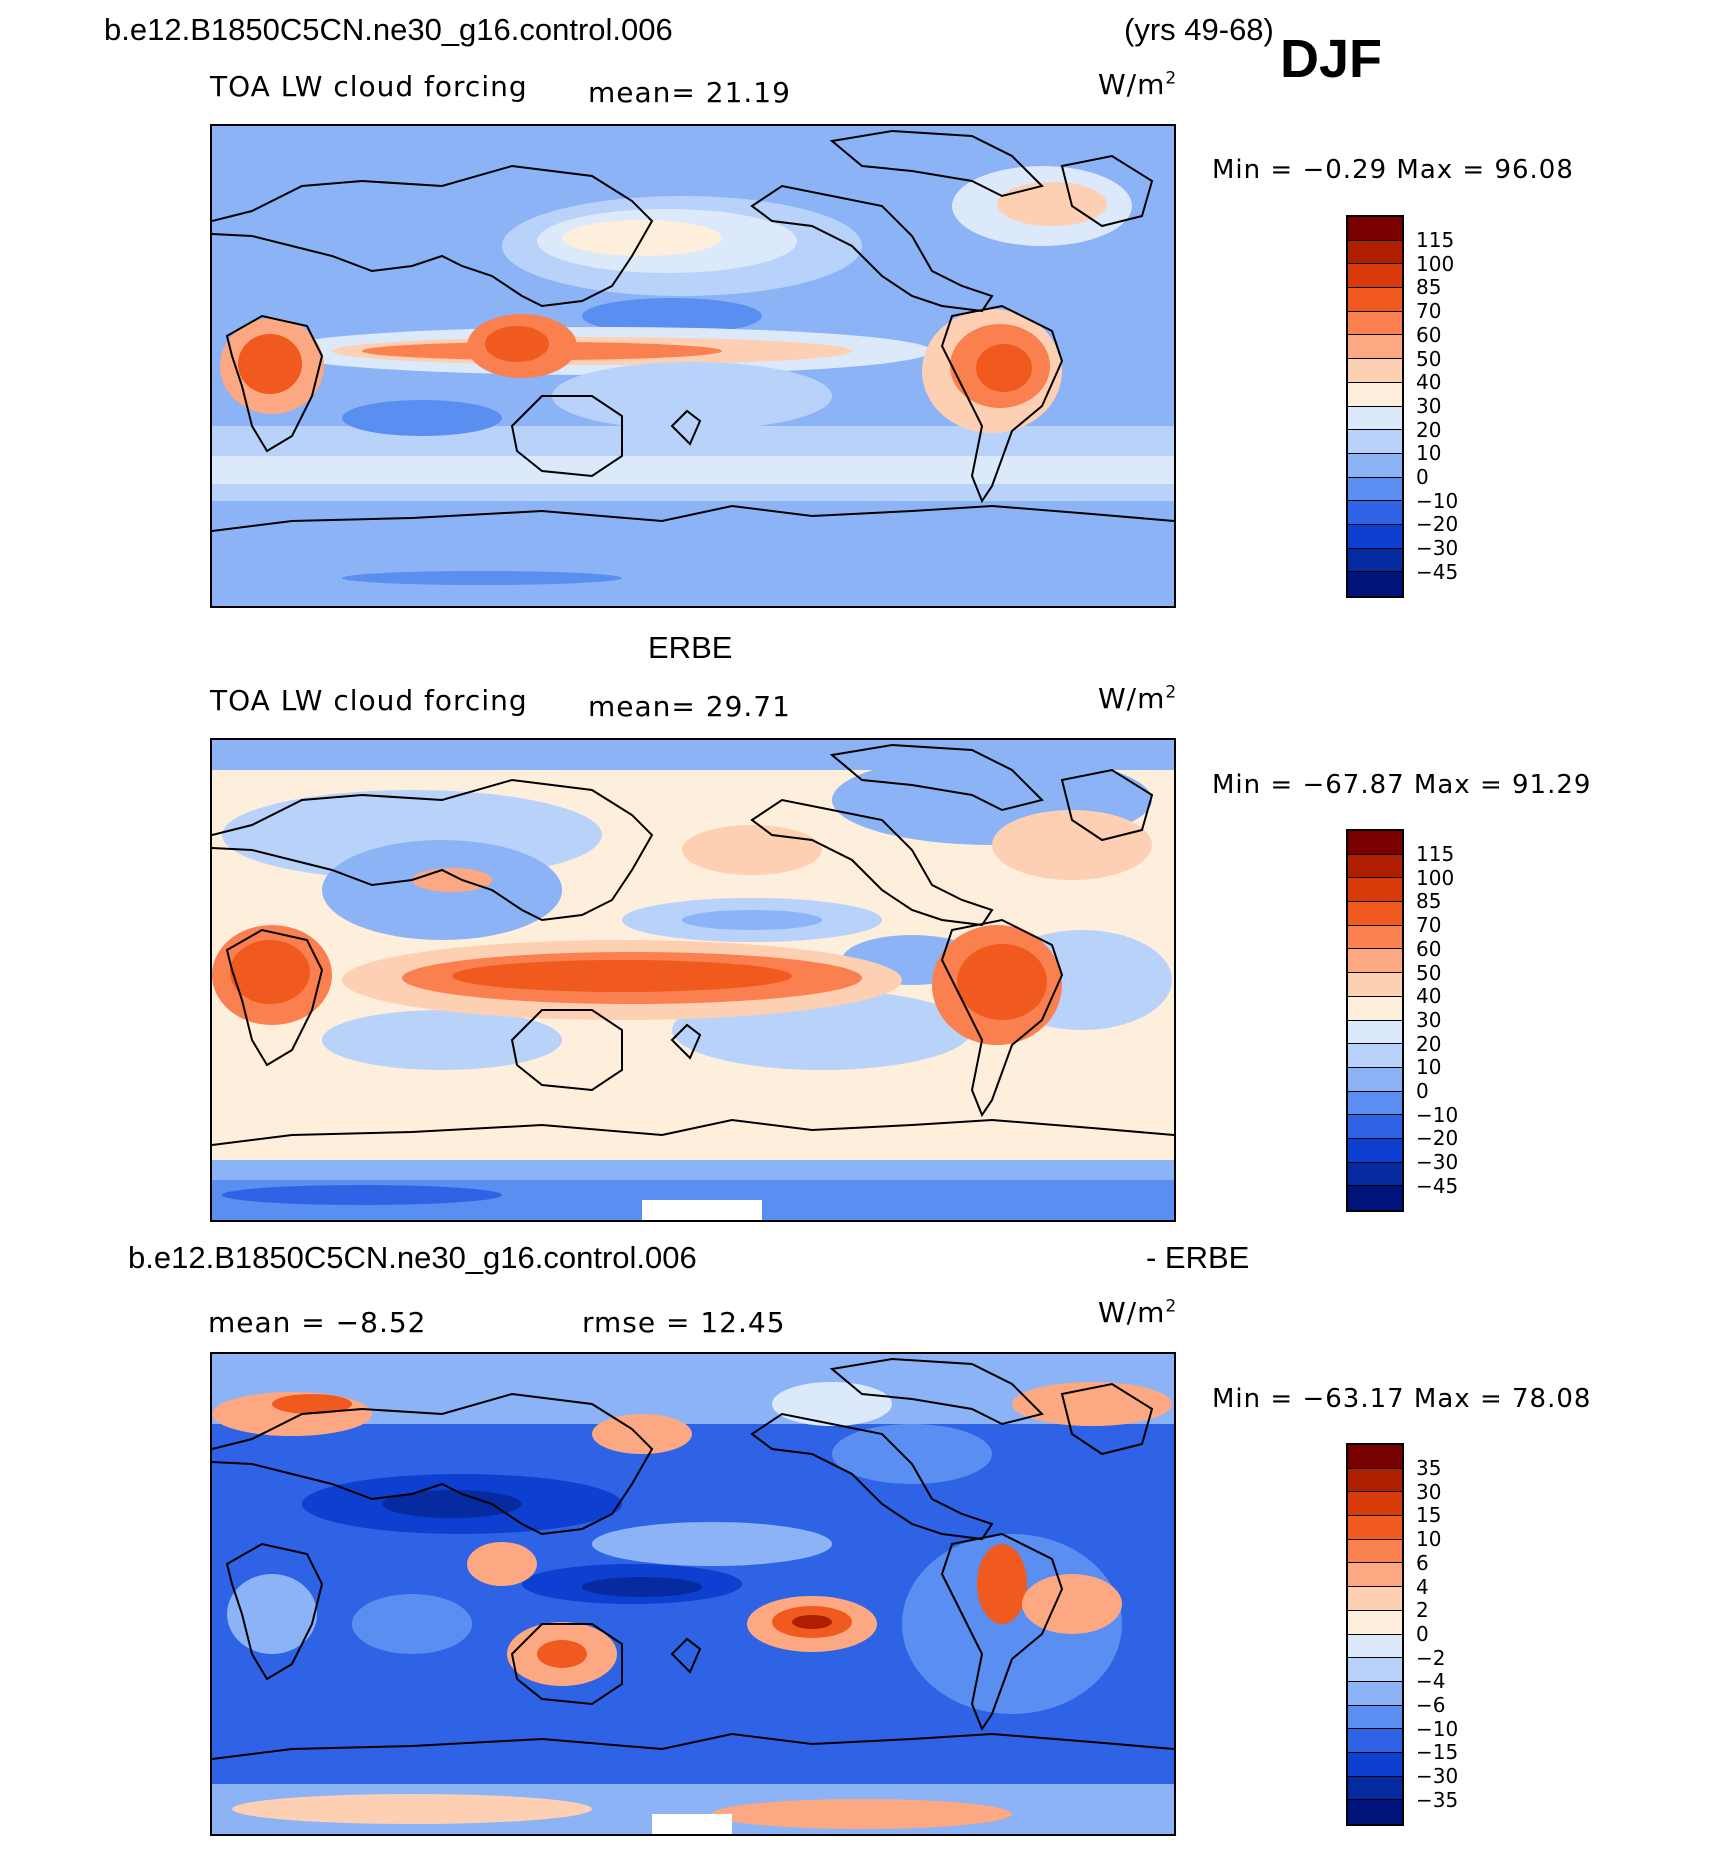 This screenshot has height=1853, width=1710. I want to click on panel3-mean: mean = −8.52, so click(317, 1322).